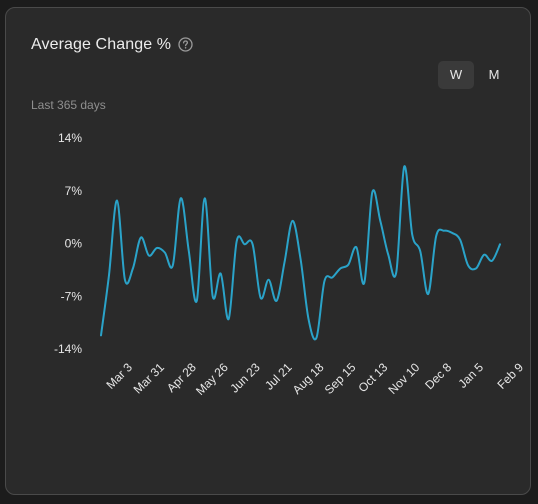 This screenshot has width=538, height=504. What do you see at coordinates (510, 376) in the screenshot?
I see `x-tick-label: Feb 9` at bounding box center [510, 376].